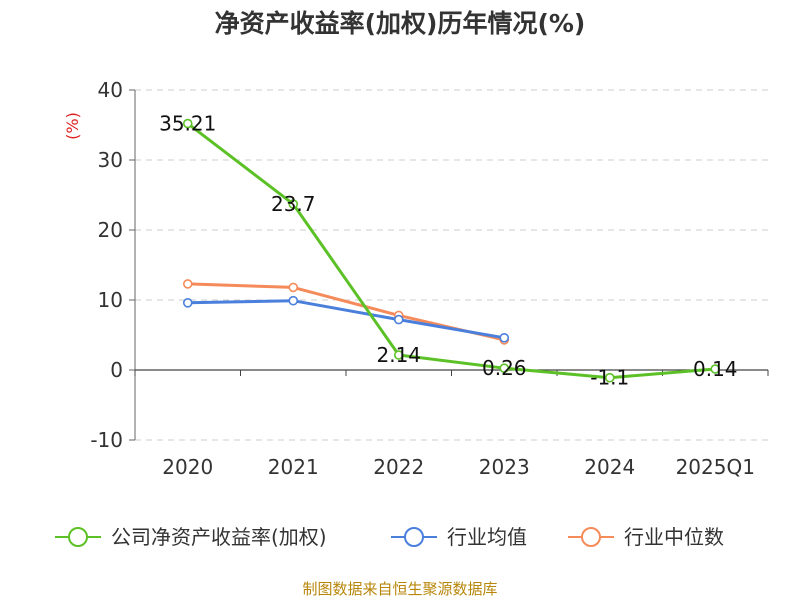 The image size is (800, 600). I want to click on x-tick-label: 2025Q1, so click(715, 467).